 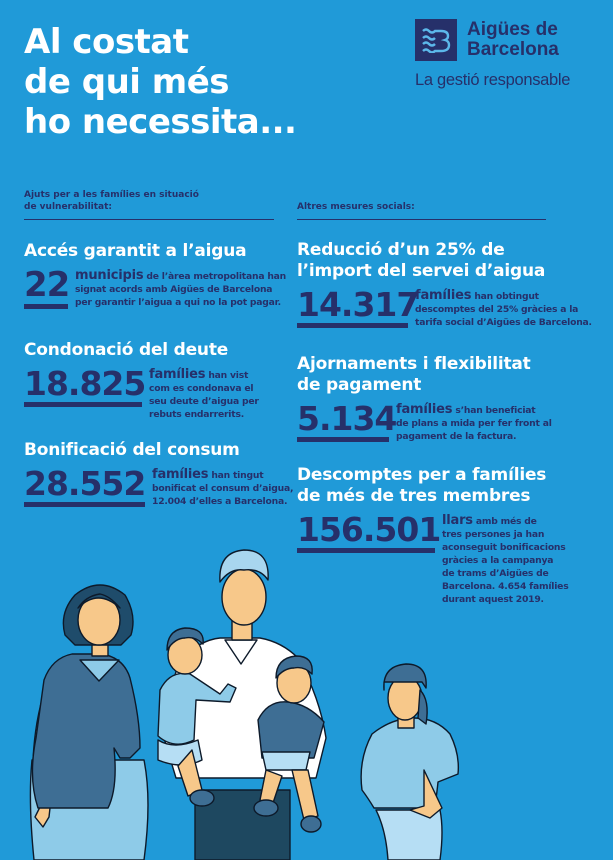 What do you see at coordinates (85, 387) in the screenshot?
I see `stat-number: 18.825` at bounding box center [85, 387].